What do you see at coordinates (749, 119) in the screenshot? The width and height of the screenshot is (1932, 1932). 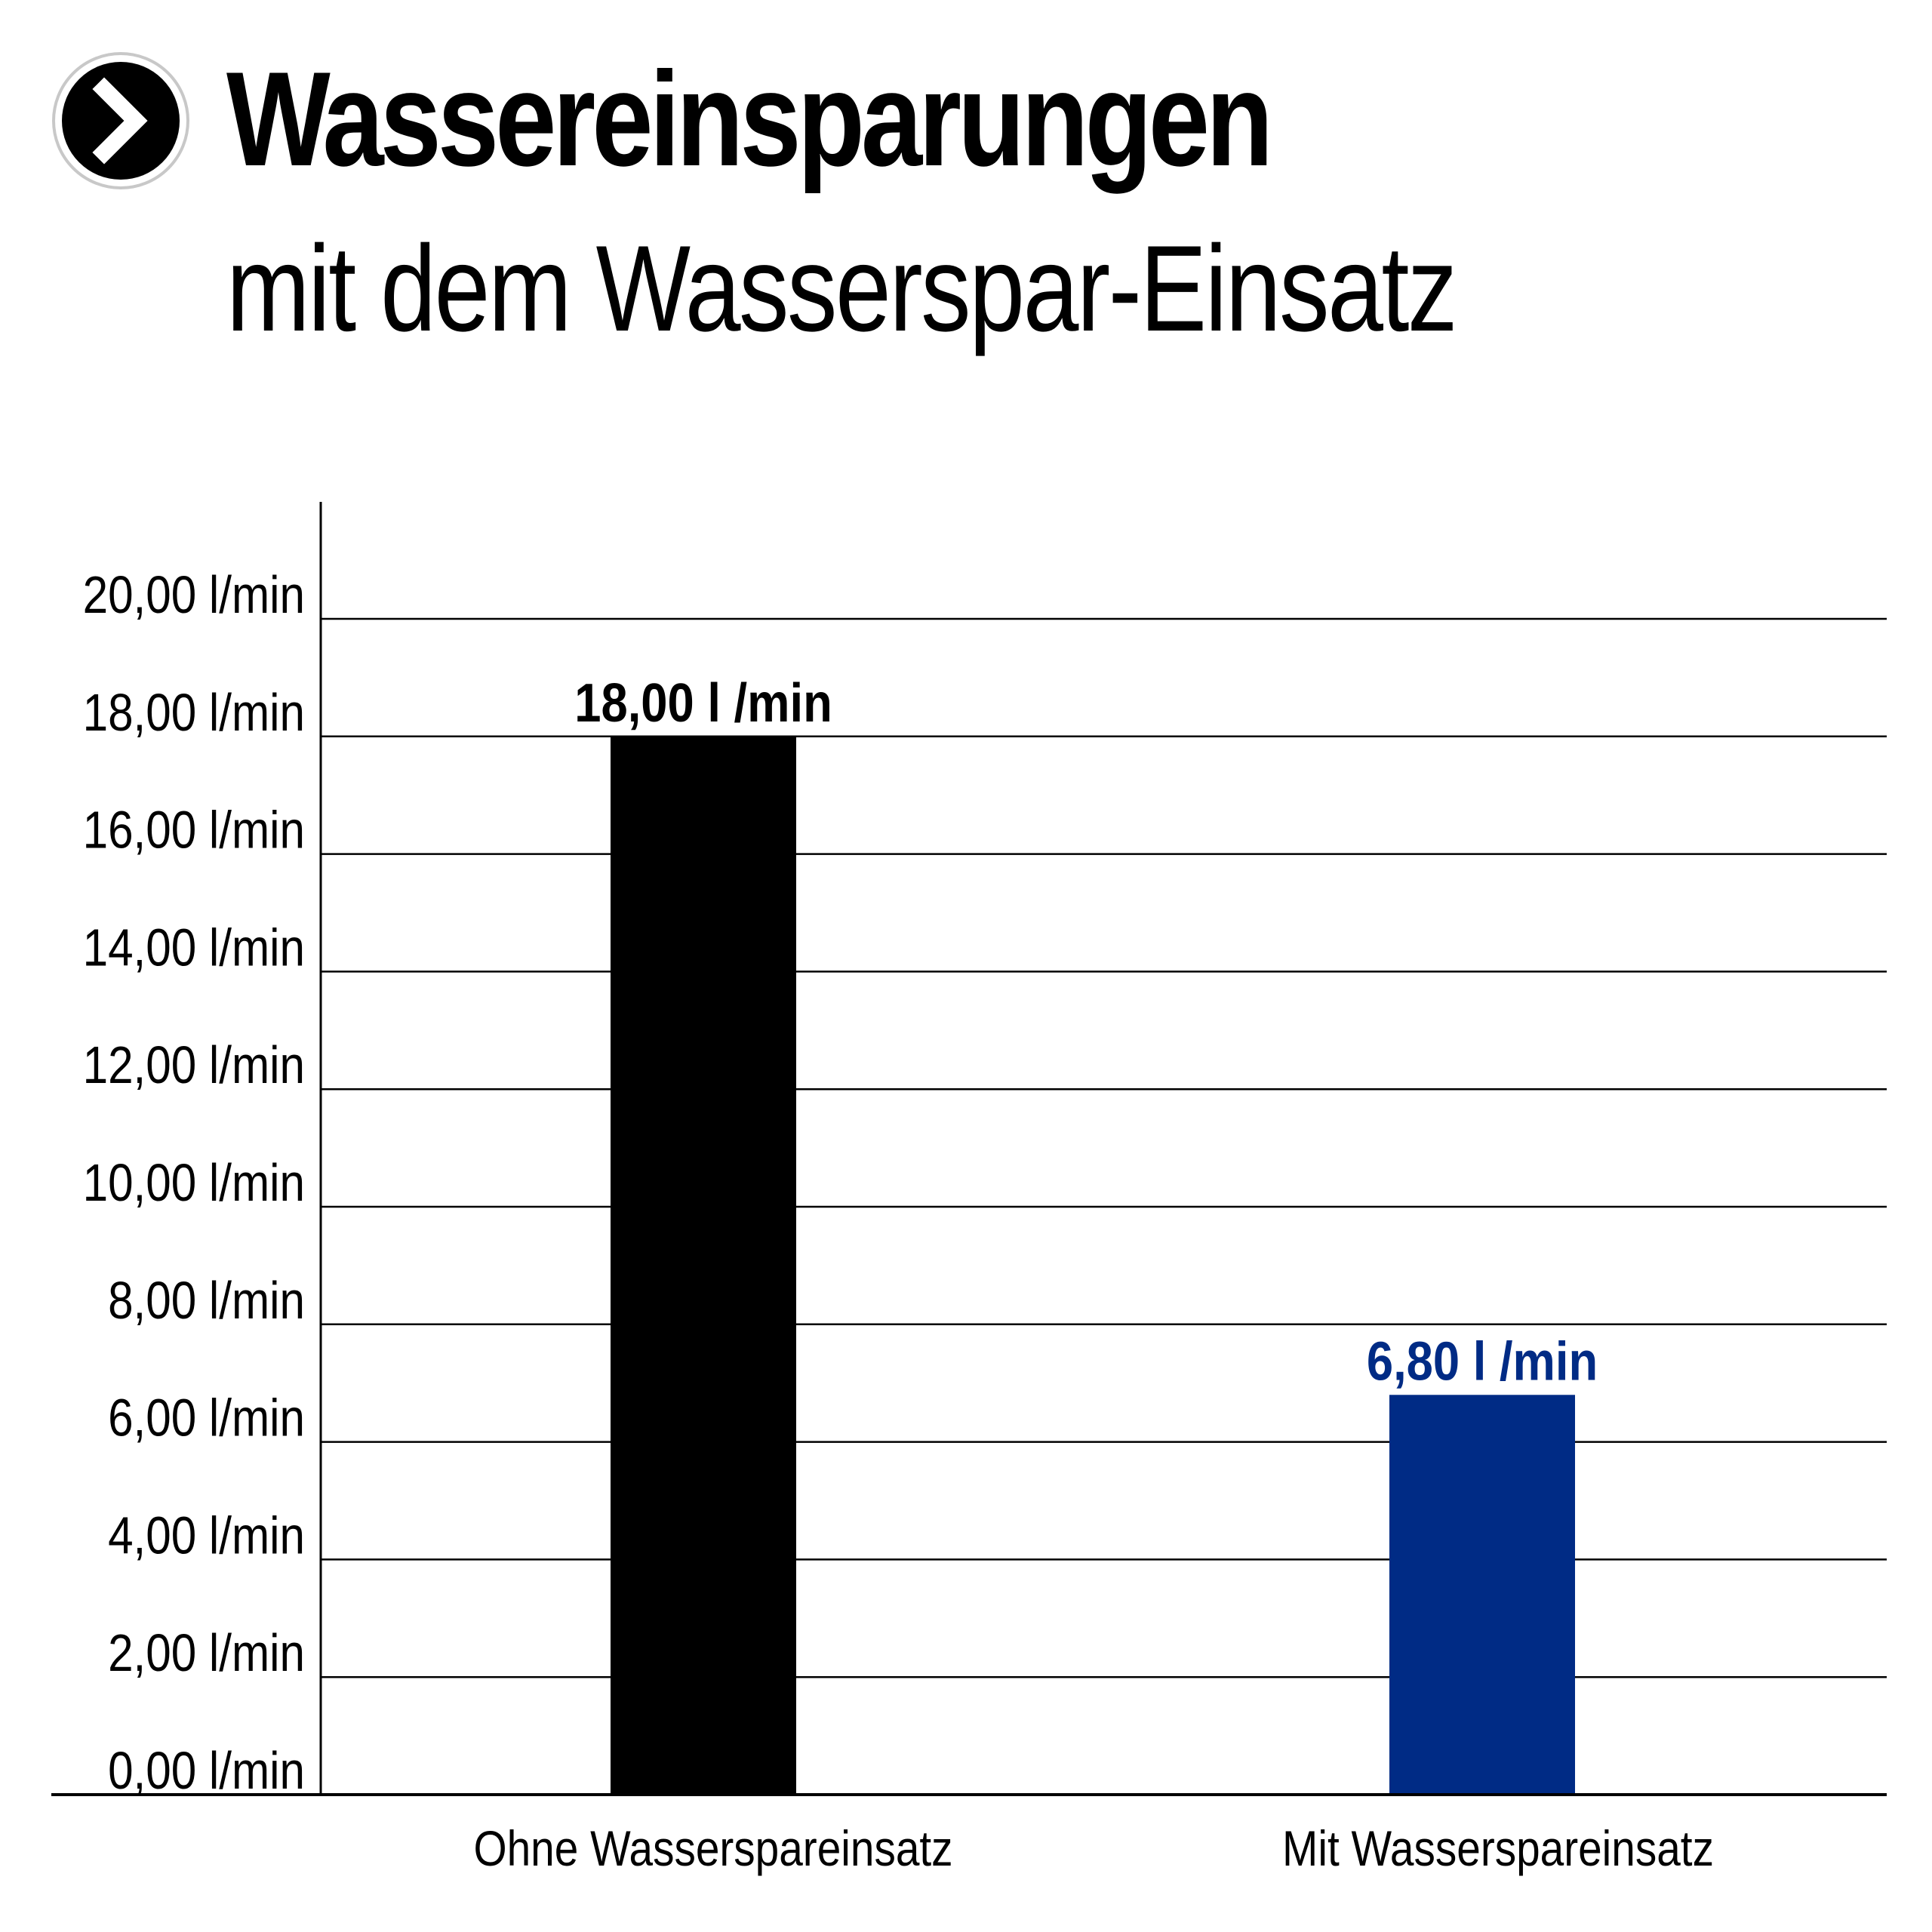 I see `chart-title: Wassereinsparungen` at bounding box center [749, 119].